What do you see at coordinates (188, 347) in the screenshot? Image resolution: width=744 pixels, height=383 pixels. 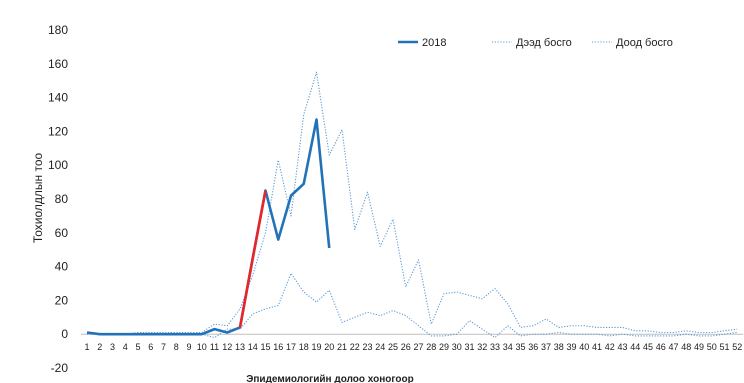 I see `x-tick-label: 9` at bounding box center [188, 347].